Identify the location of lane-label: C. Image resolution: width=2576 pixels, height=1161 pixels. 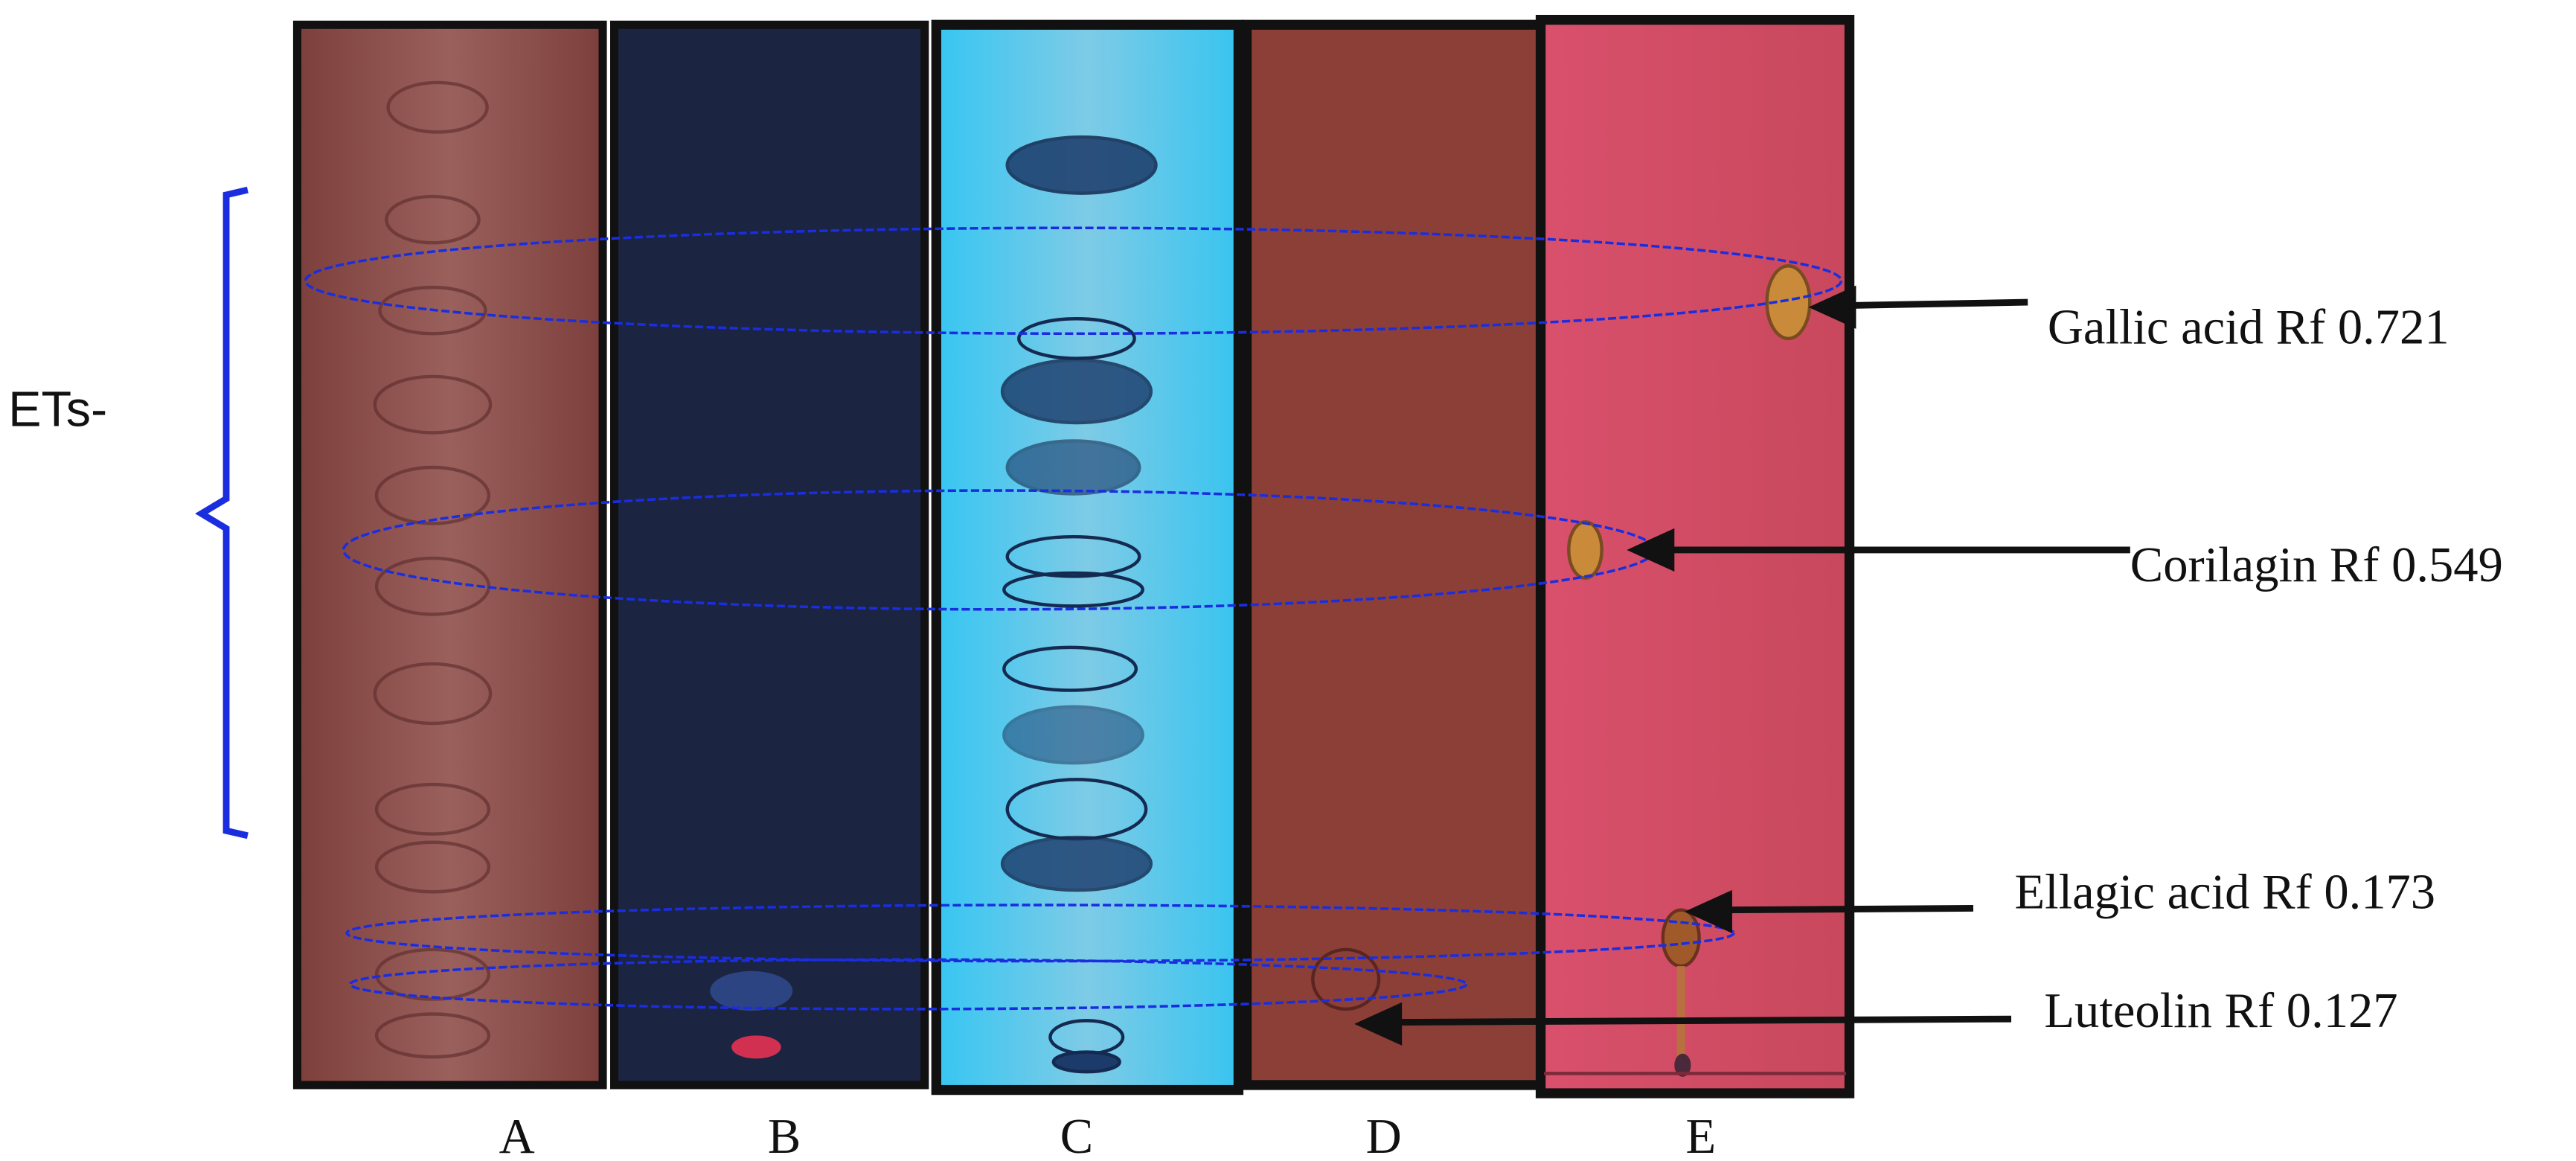
(1076, 1135).